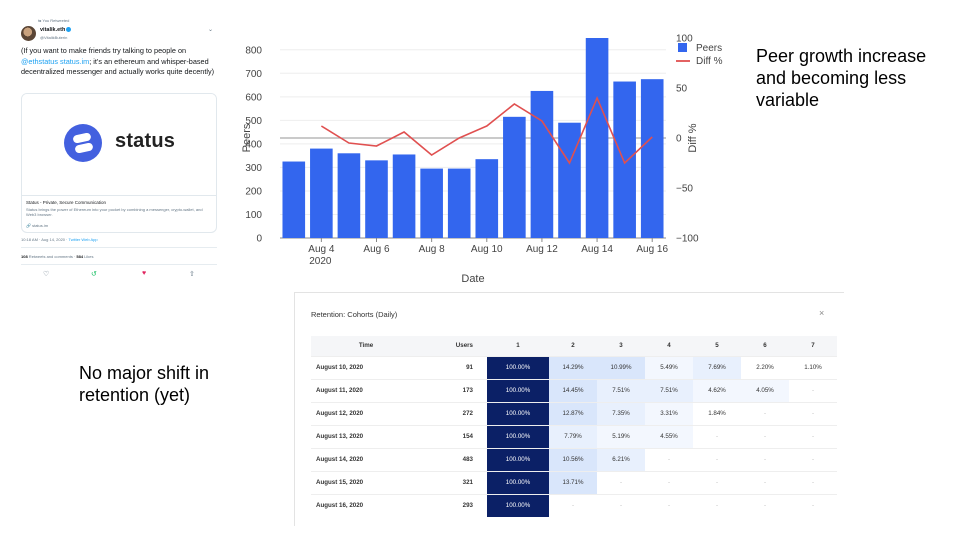 This screenshot has width=960, height=540. Describe the element at coordinates (822, 313) in the screenshot. I see `close-icon: ×` at that location.